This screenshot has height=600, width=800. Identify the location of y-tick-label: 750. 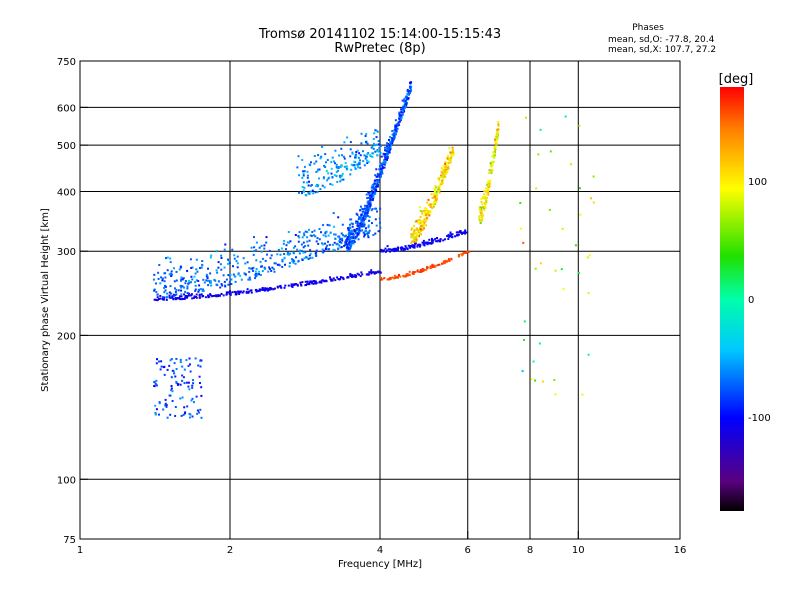
(66, 62).